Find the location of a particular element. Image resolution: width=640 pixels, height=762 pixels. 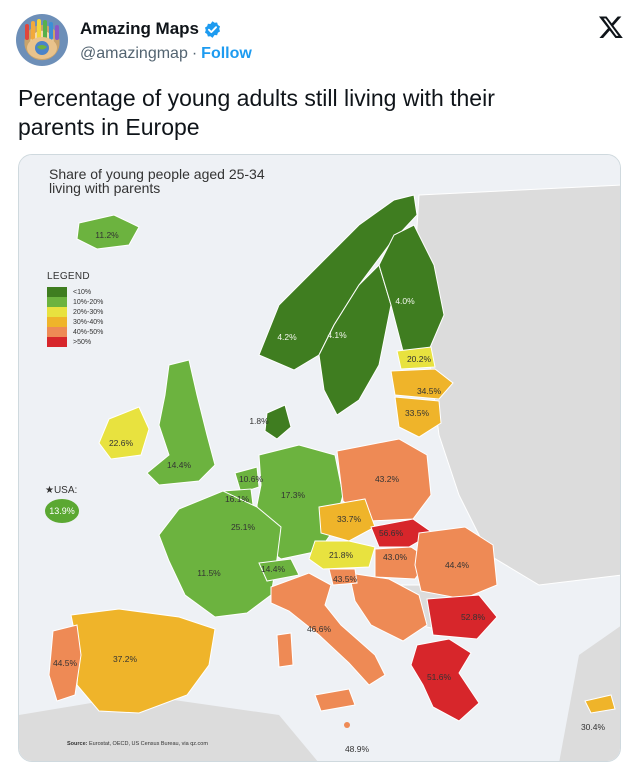

region-romania is located at coordinates (456, 563).